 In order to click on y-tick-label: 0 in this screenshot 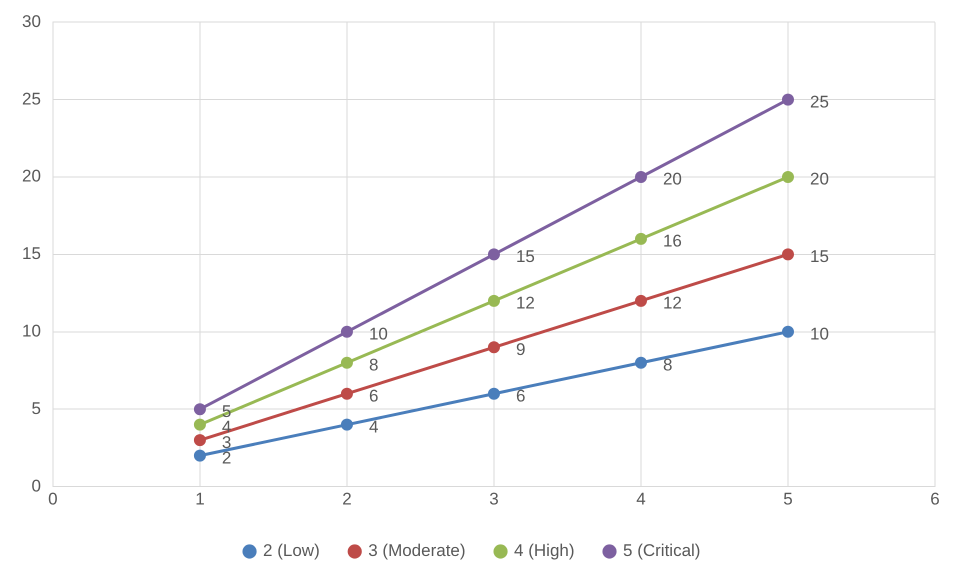, I will do `click(36, 486)`.